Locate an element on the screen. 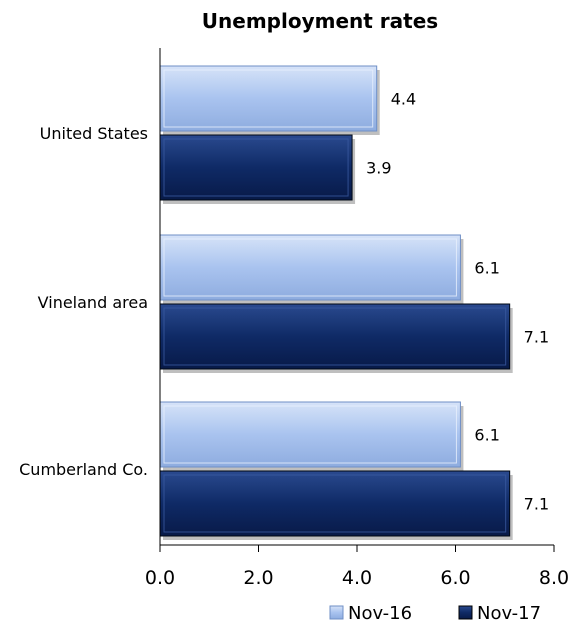  value-label-nov-17-united-states: 3.9 is located at coordinates (378, 168).